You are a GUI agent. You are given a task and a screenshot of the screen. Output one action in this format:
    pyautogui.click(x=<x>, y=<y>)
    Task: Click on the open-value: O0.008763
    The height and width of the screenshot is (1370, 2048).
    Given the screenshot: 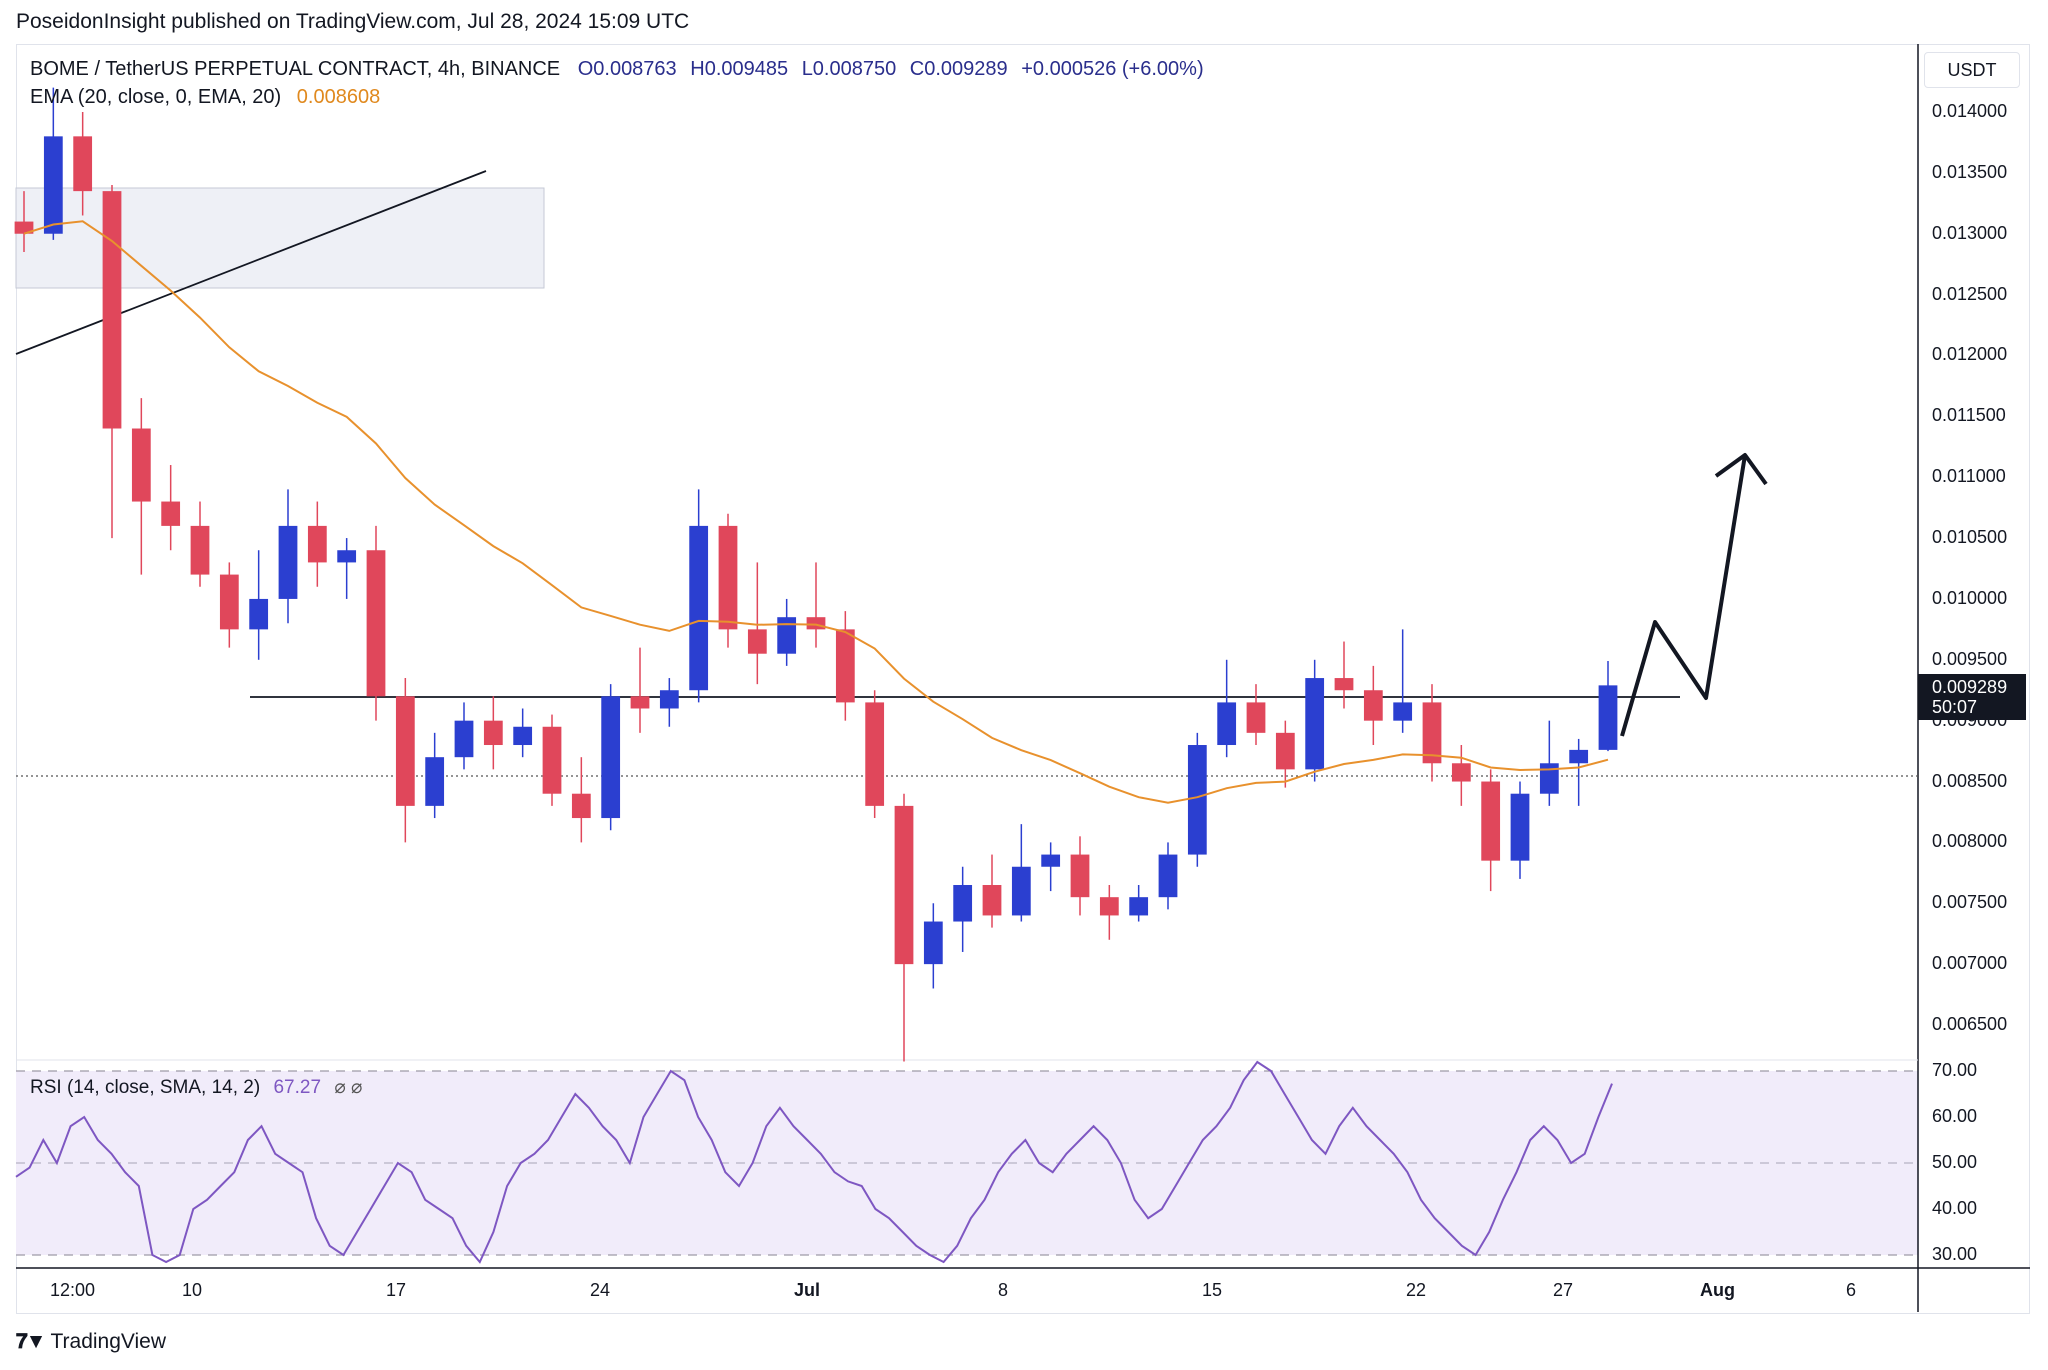 What is the action you would take?
    pyautogui.click(x=627, y=69)
    